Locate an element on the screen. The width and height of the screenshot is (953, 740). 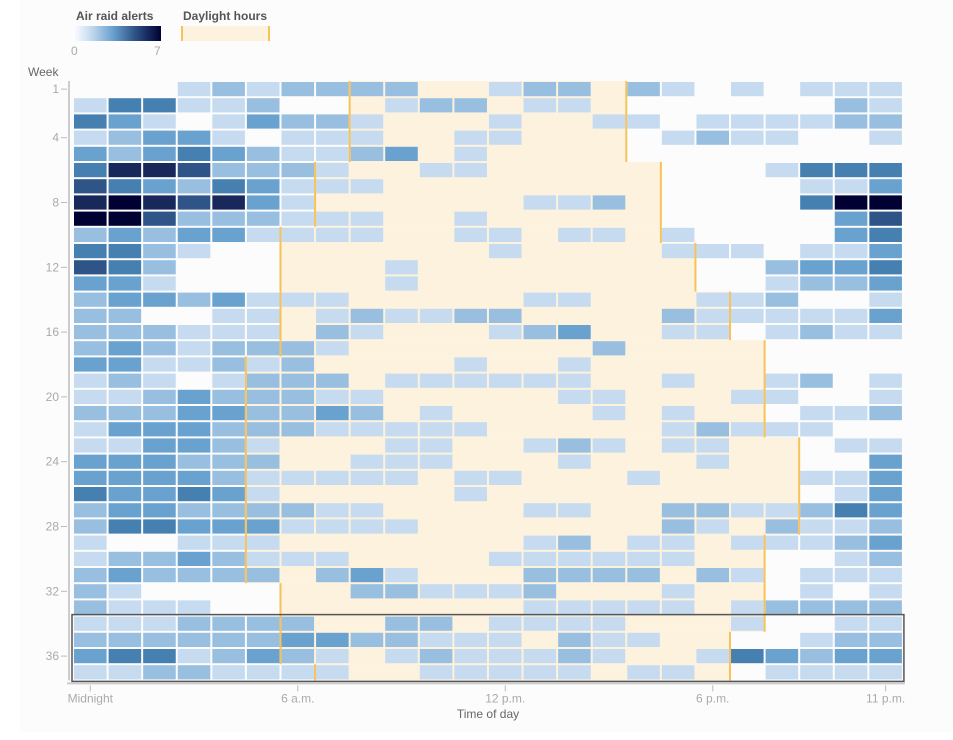
legend-alerts-title: Air raid alerts is located at coordinates (115, 16).